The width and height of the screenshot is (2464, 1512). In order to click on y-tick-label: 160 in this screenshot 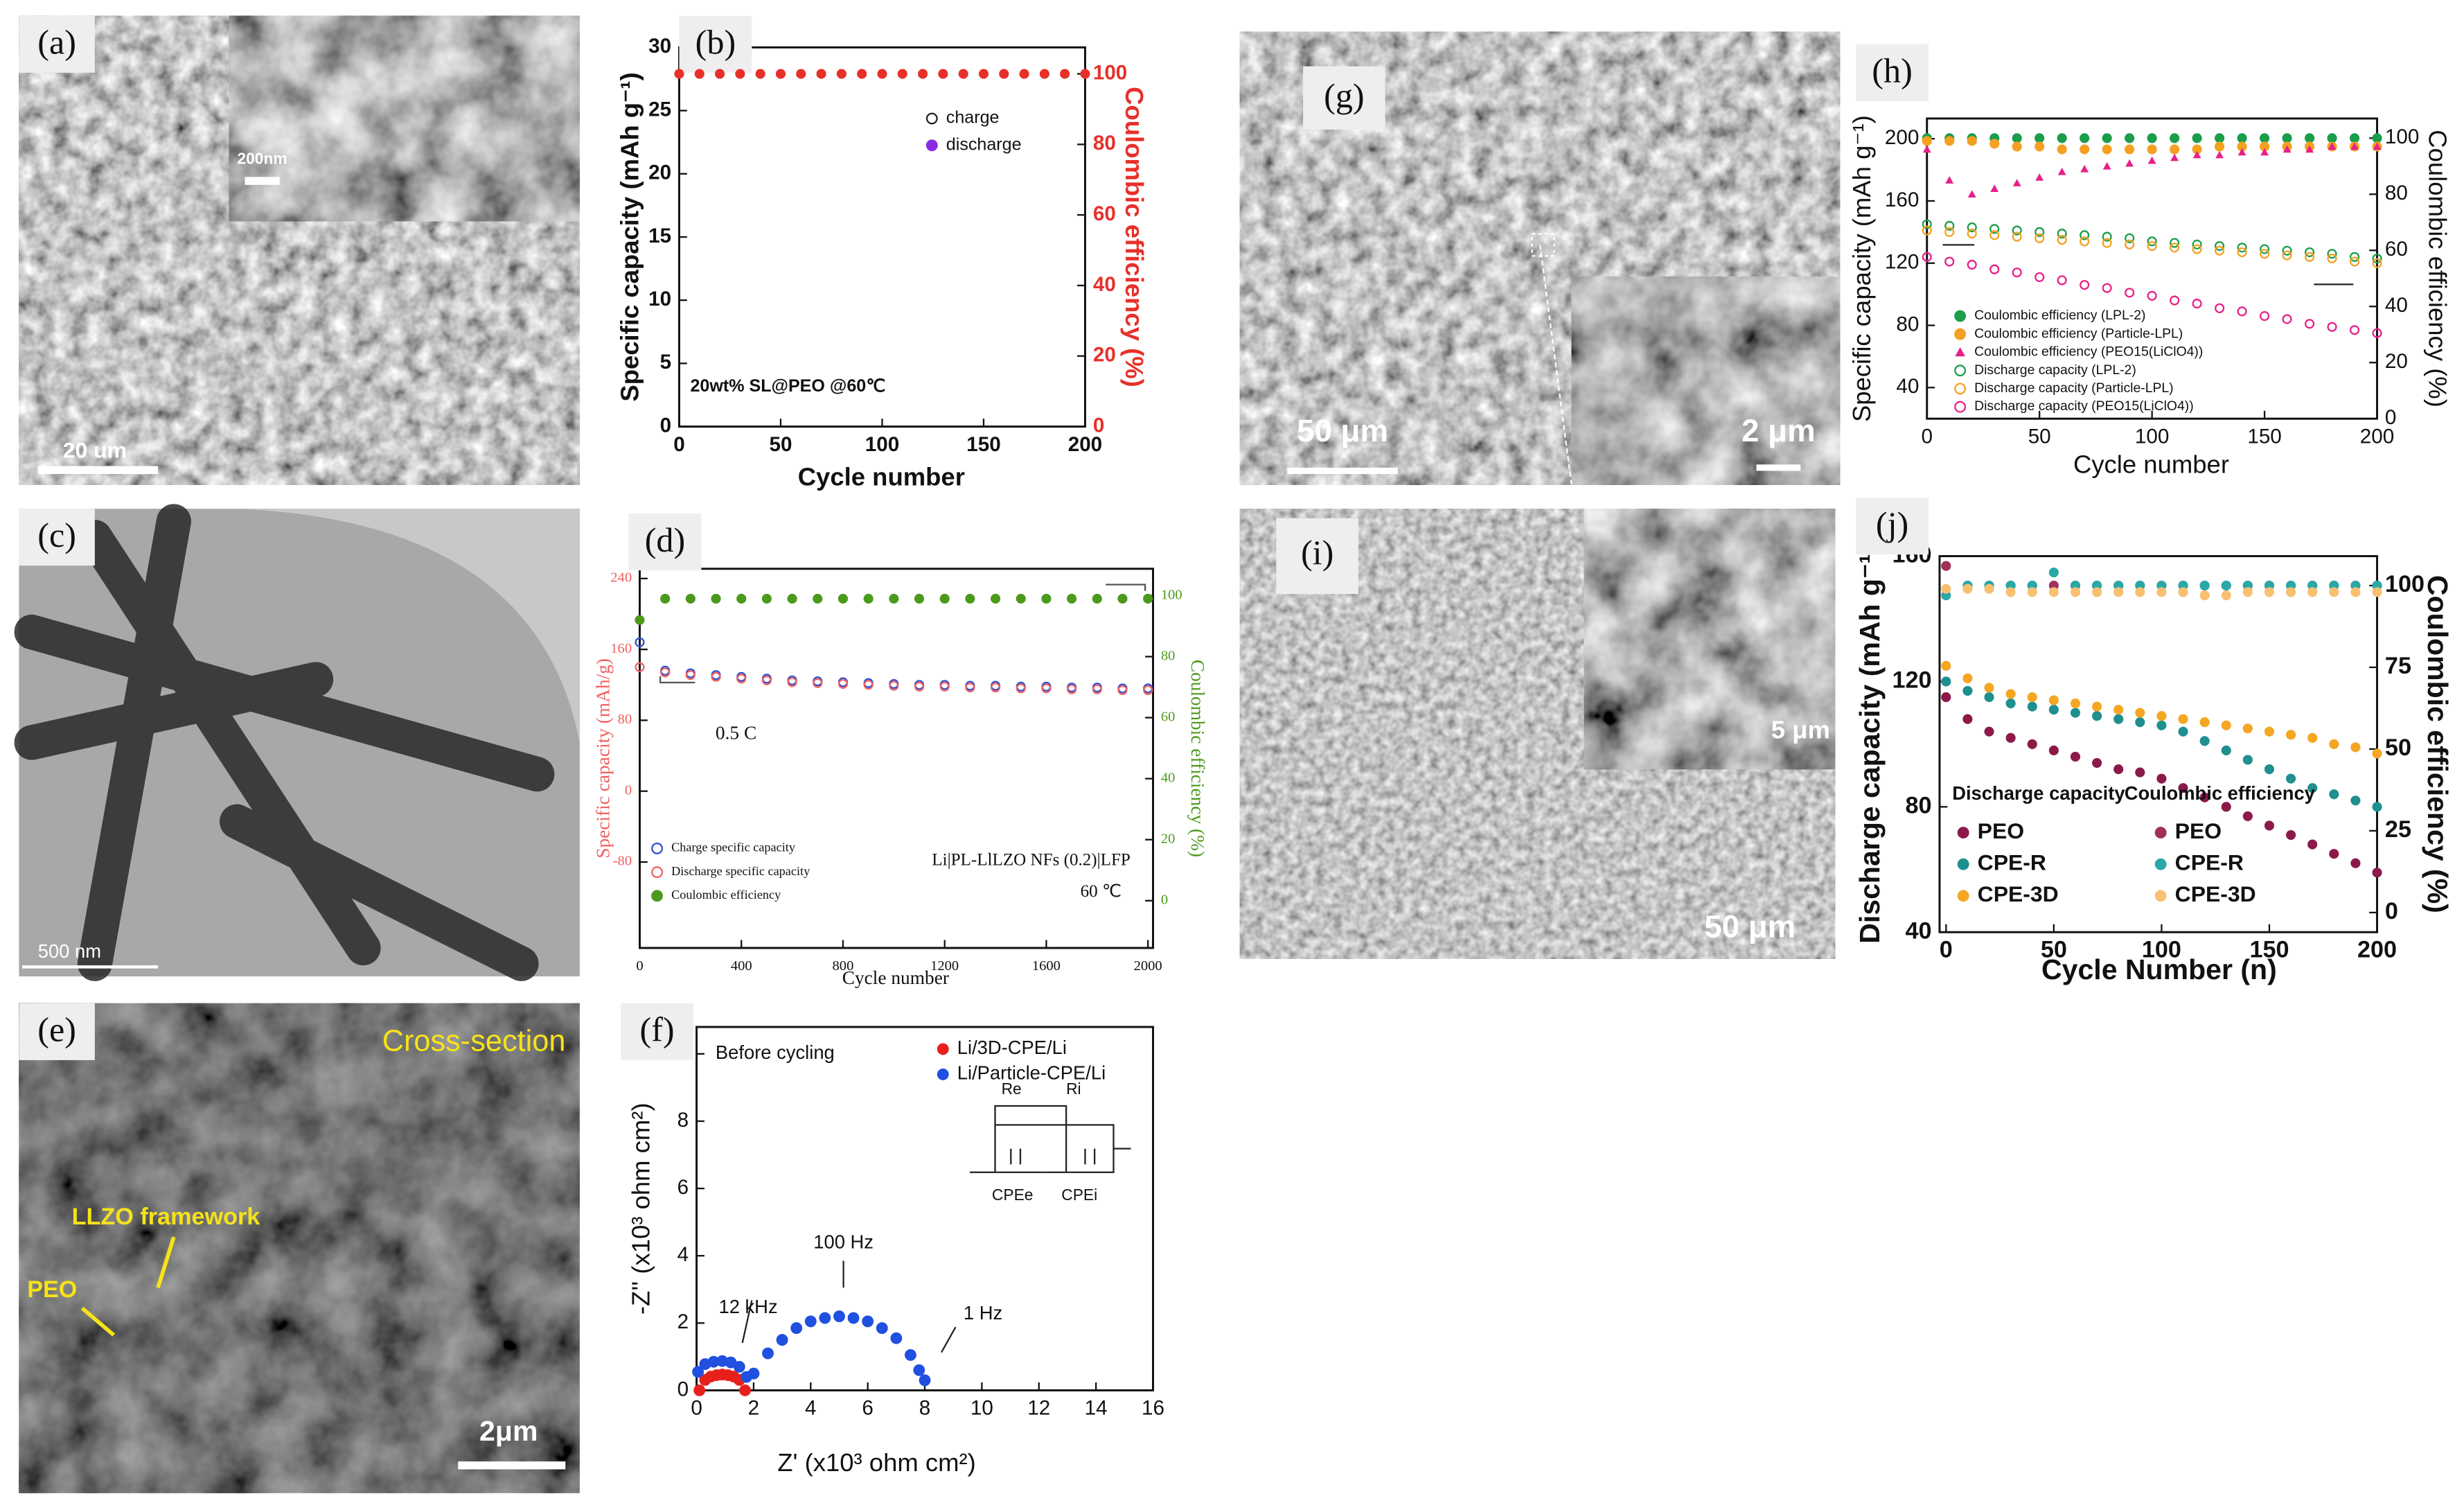, I will do `click(1902, 199)`.